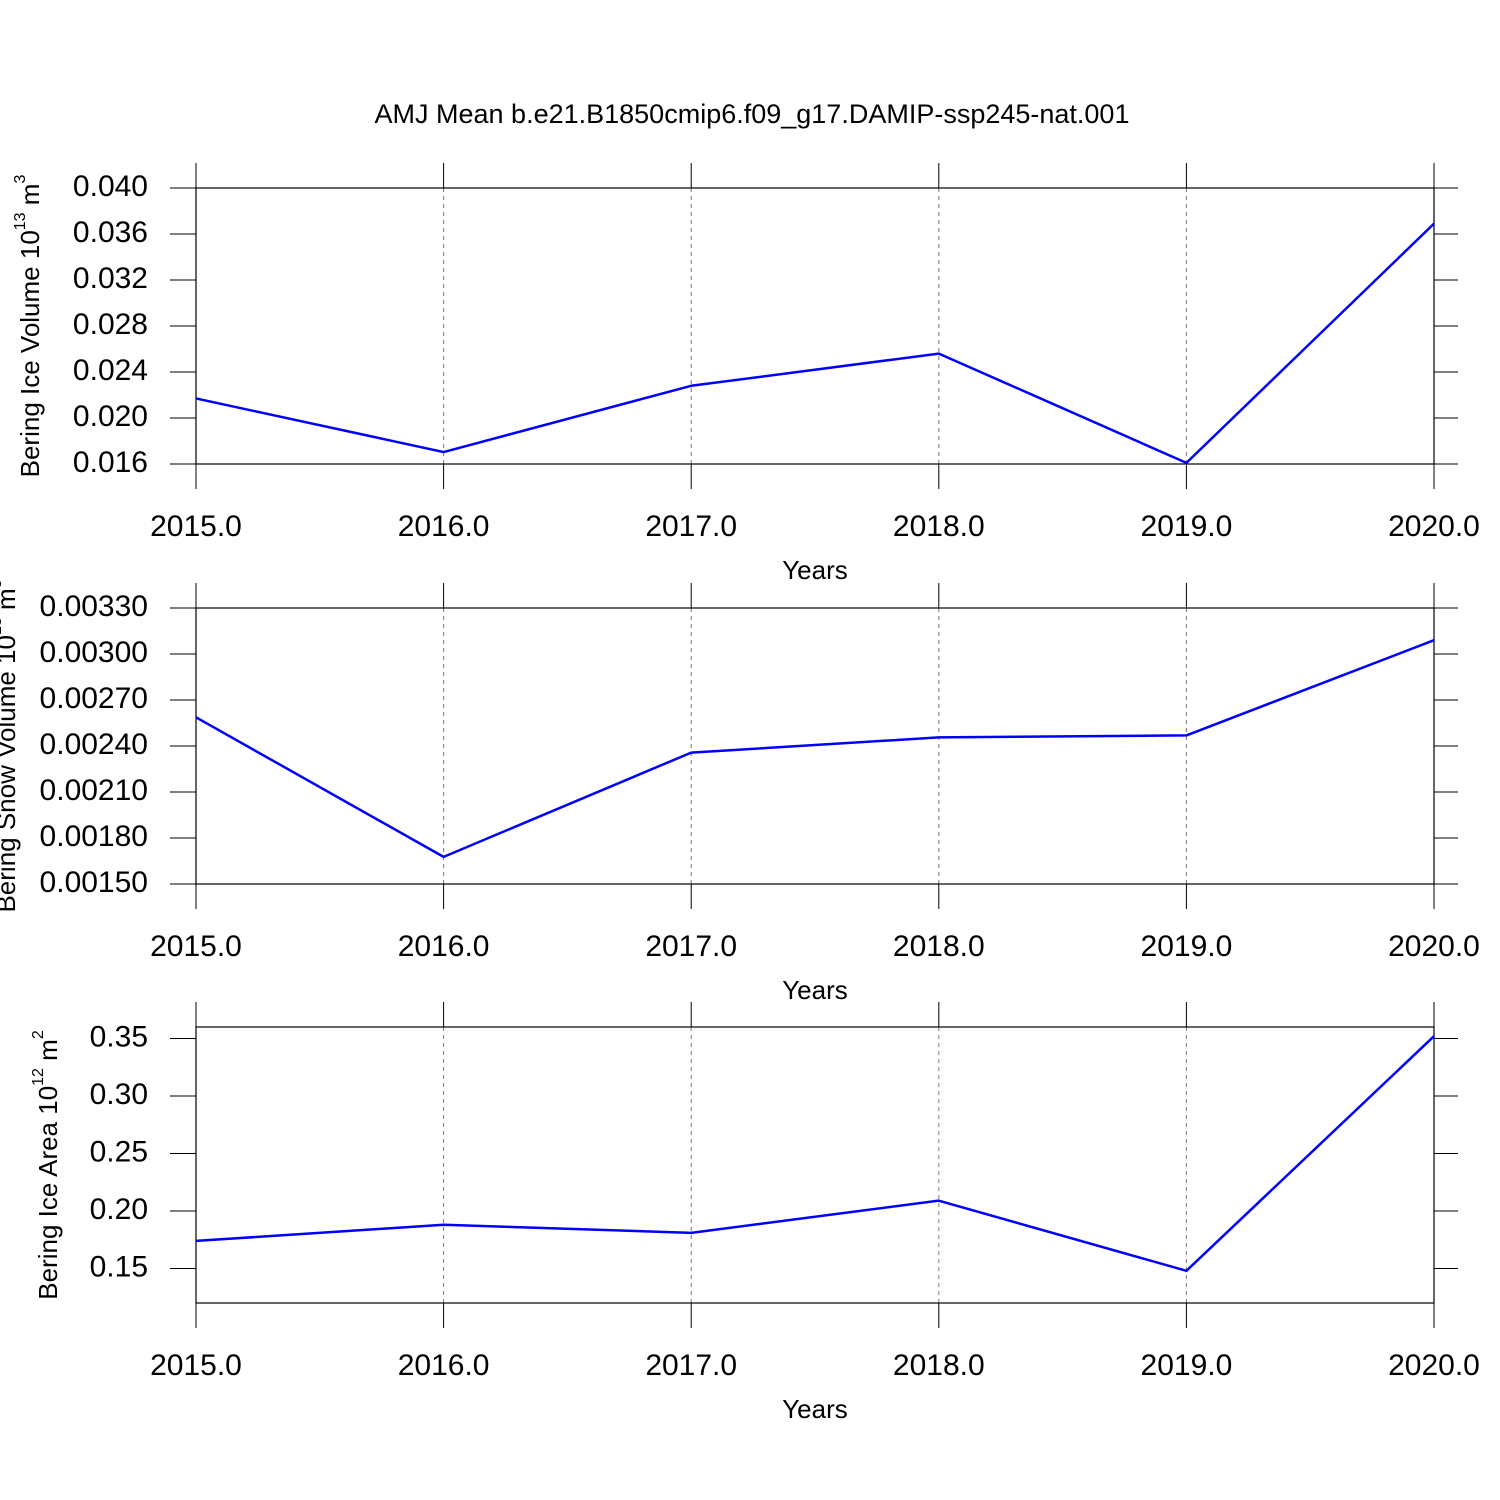 Image resolution: width=1500 pixels, height=1500 pixels. What do you see at coordinates (94, 698) in the screenshot?
I see `y-tick-label: 0.00270` at bounding box center [94, 698].